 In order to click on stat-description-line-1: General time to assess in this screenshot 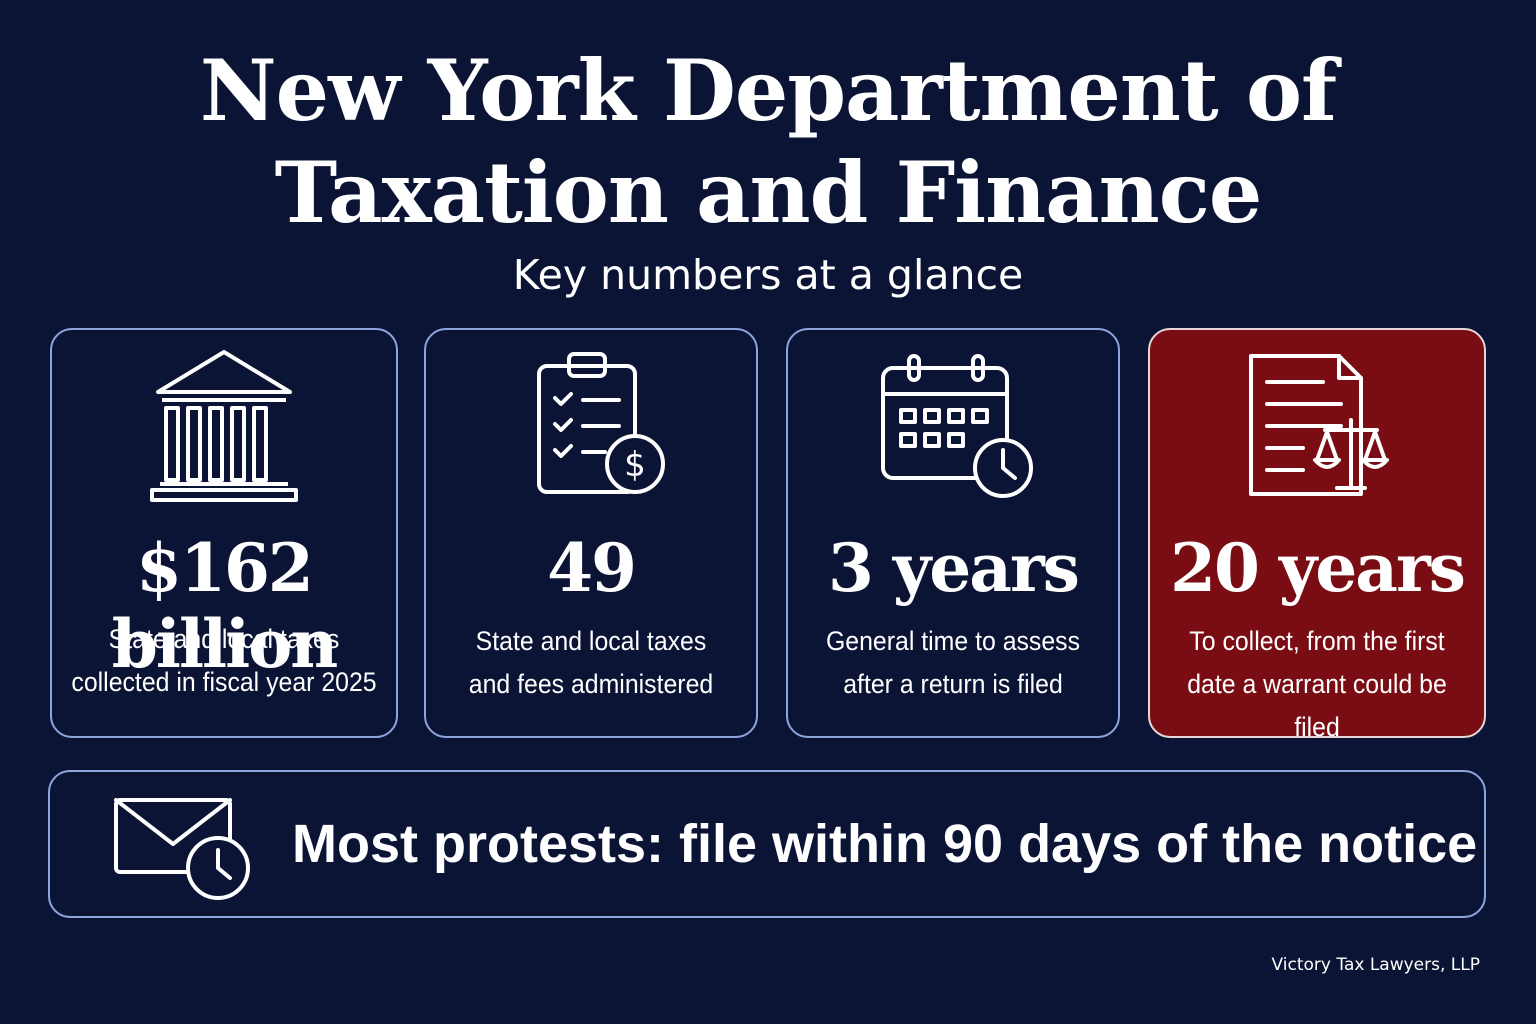, I will do `click(953, 641)`.